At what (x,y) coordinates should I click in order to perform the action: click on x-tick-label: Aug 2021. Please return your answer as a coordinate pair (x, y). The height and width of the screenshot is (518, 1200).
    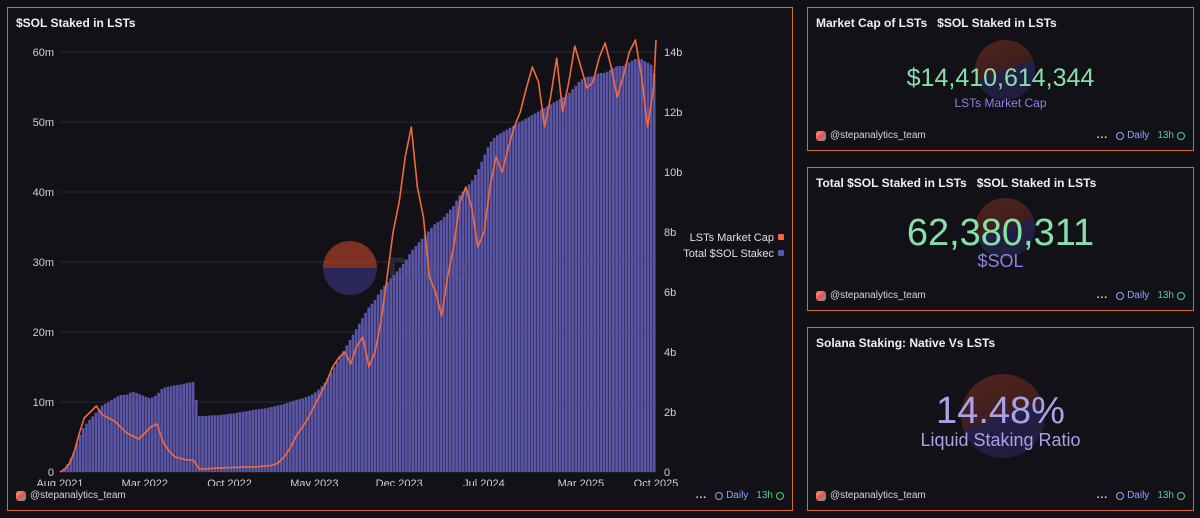
    Looking at the image, I should click on (59, 482).